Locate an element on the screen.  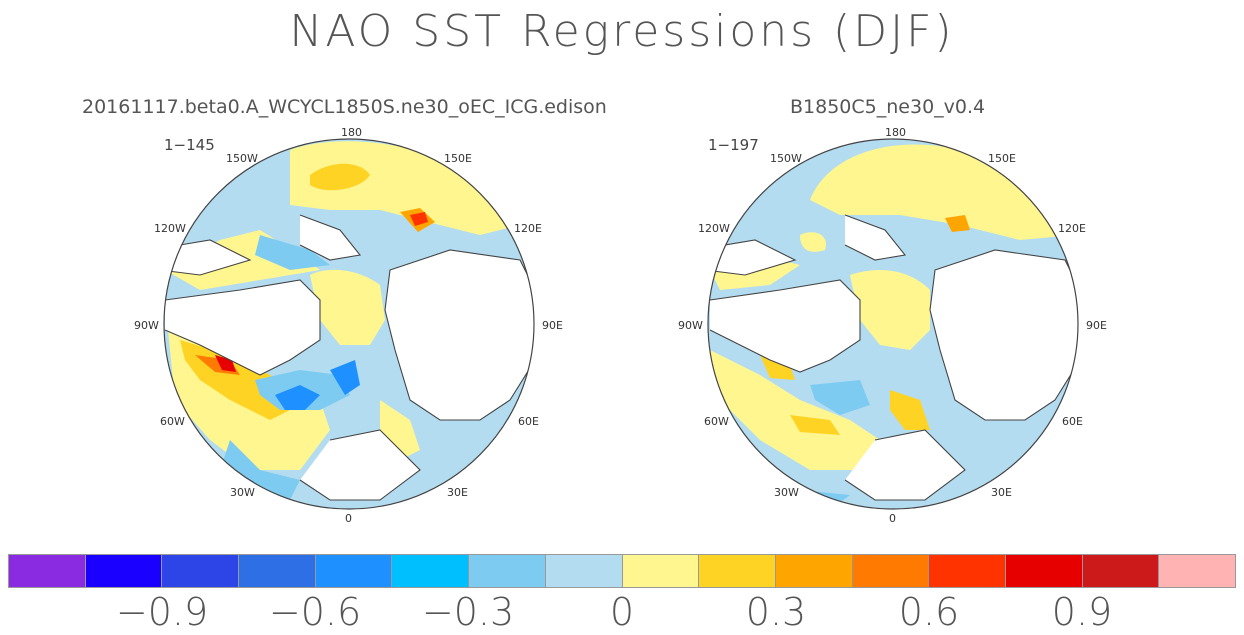
p1-lon-0: 0 is located at coordinates (348, 518).